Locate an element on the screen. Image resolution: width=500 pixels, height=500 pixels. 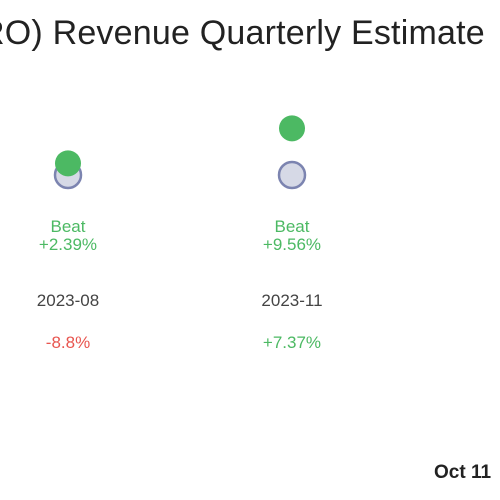
surprise-label: +9.56% is located at coordinates (292, 244).